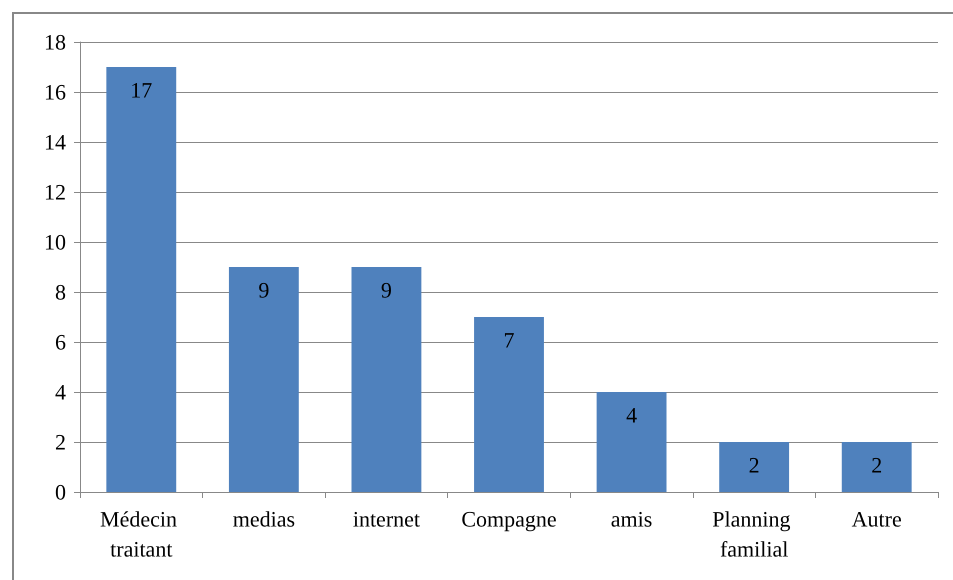  I want to click on x-tick-label: Planning familial, so click(754, 534).